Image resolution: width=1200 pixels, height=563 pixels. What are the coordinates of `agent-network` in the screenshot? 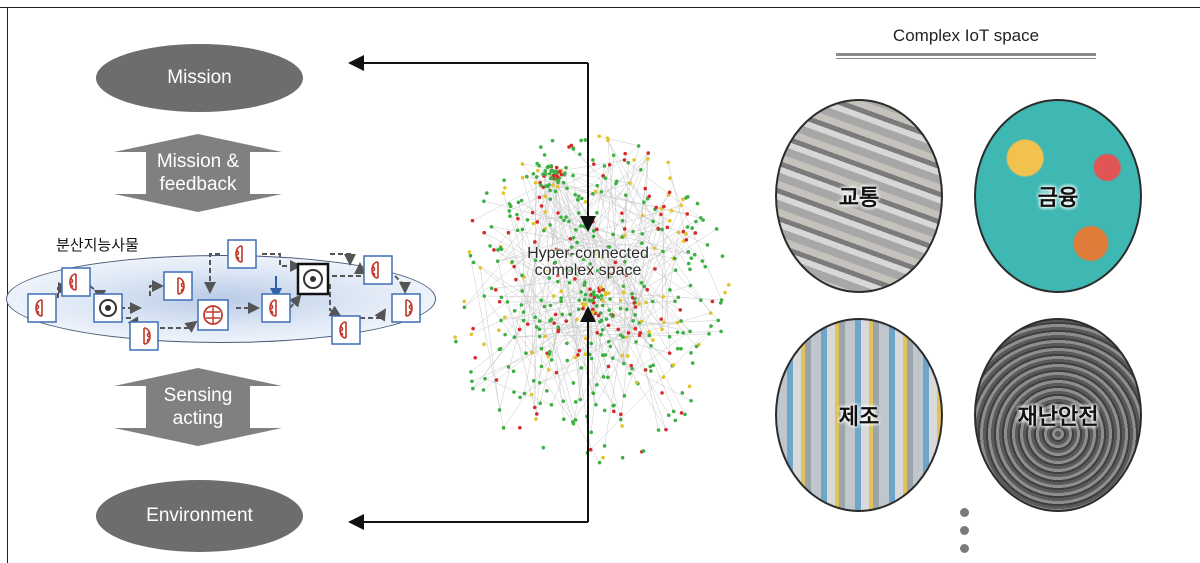 It's located at (224, 295).